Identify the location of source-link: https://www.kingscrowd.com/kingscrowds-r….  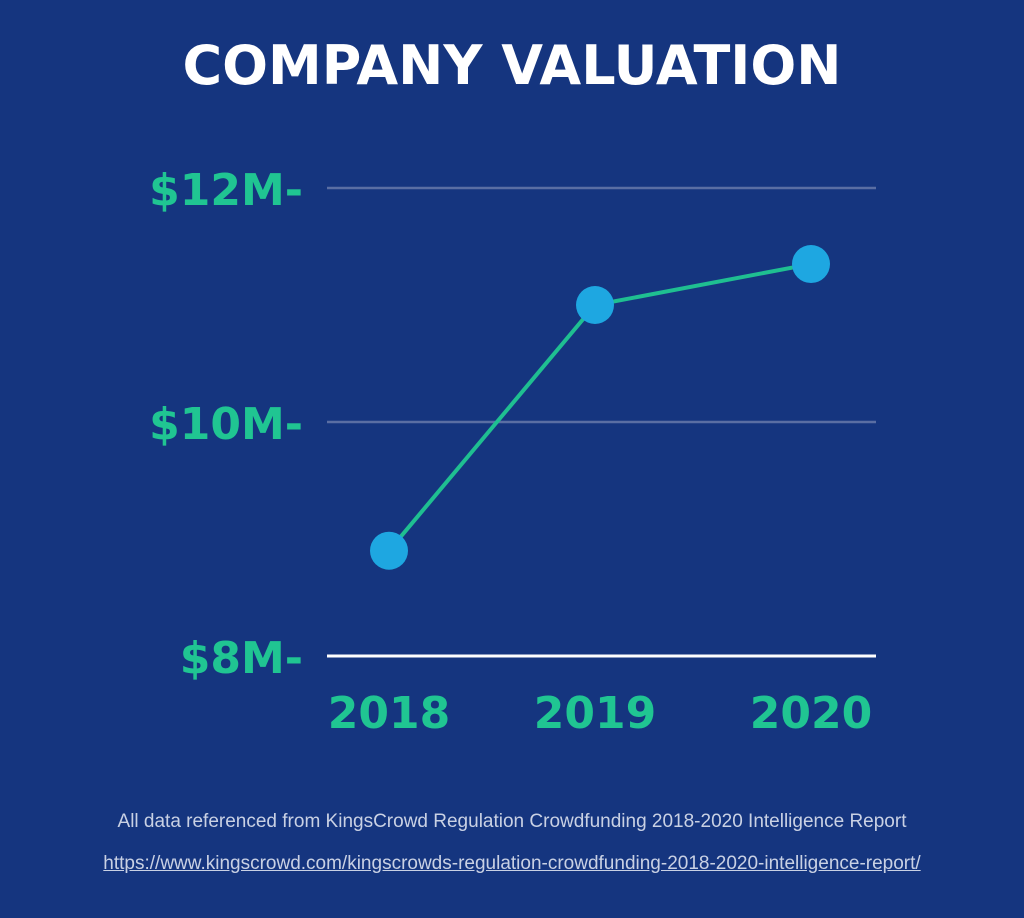
(512, 863).